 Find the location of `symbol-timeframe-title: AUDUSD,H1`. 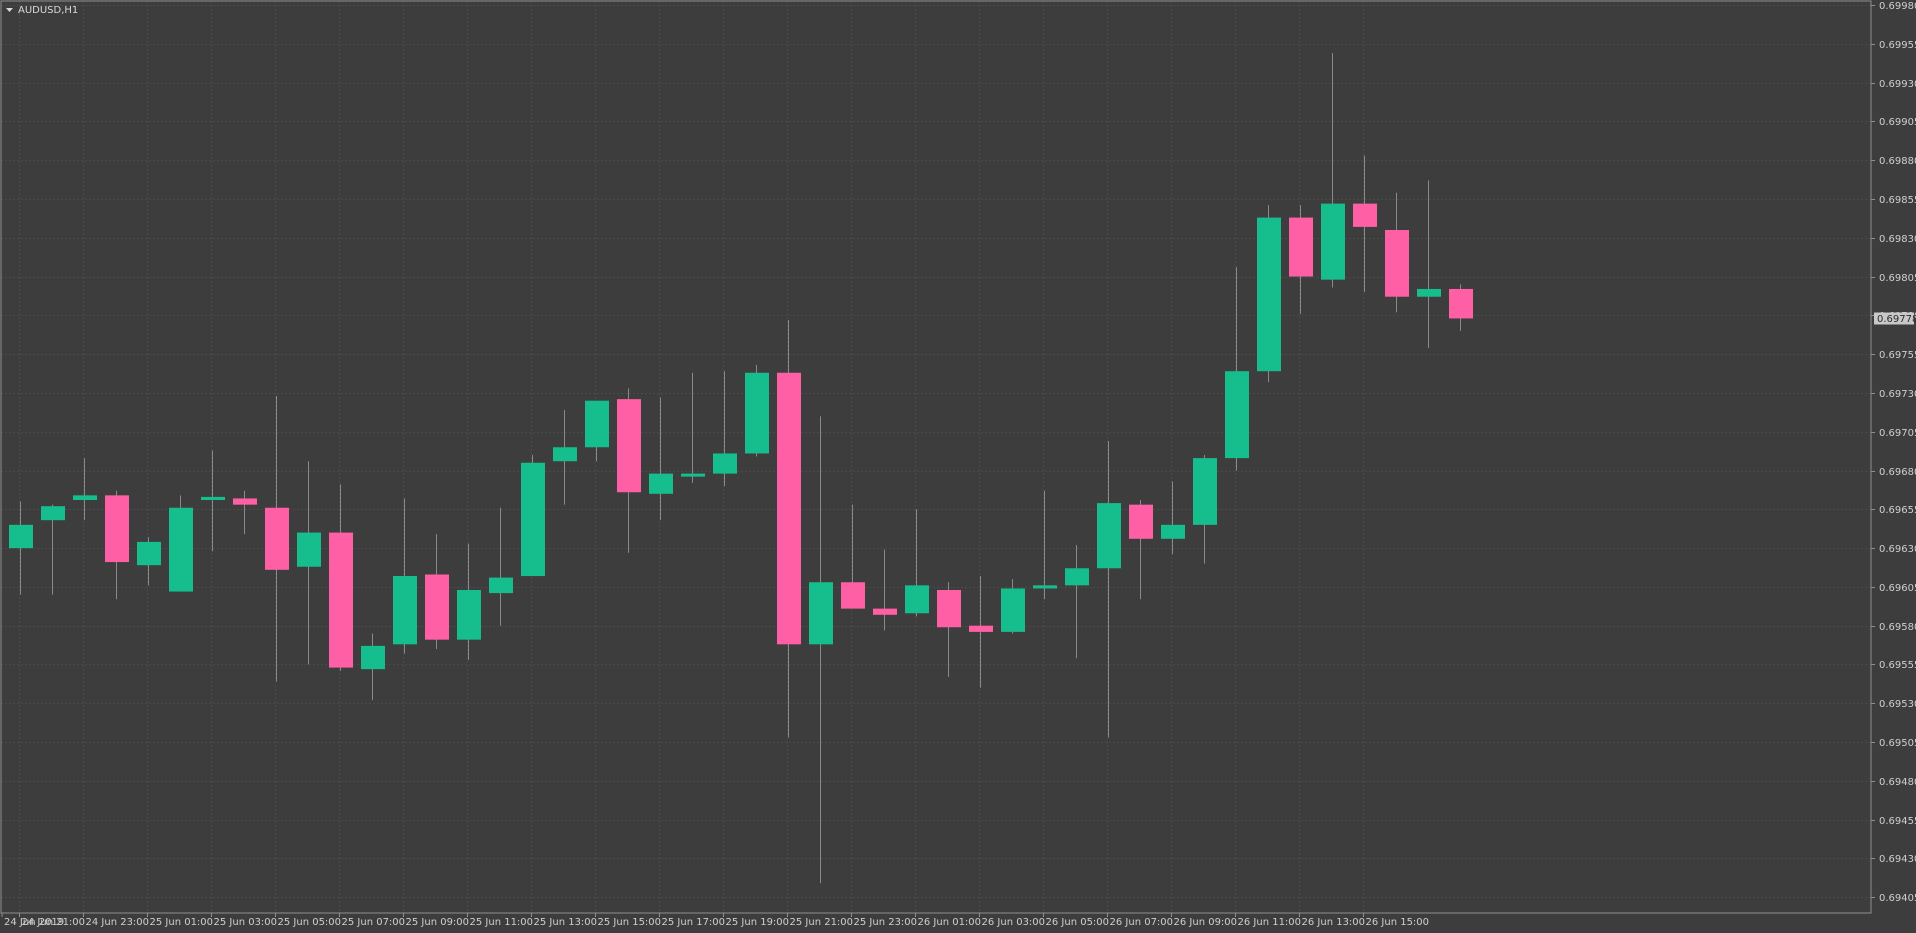

symbol-timeframe-title: AUDUSD,H1 is located at coordinates (48, 10).